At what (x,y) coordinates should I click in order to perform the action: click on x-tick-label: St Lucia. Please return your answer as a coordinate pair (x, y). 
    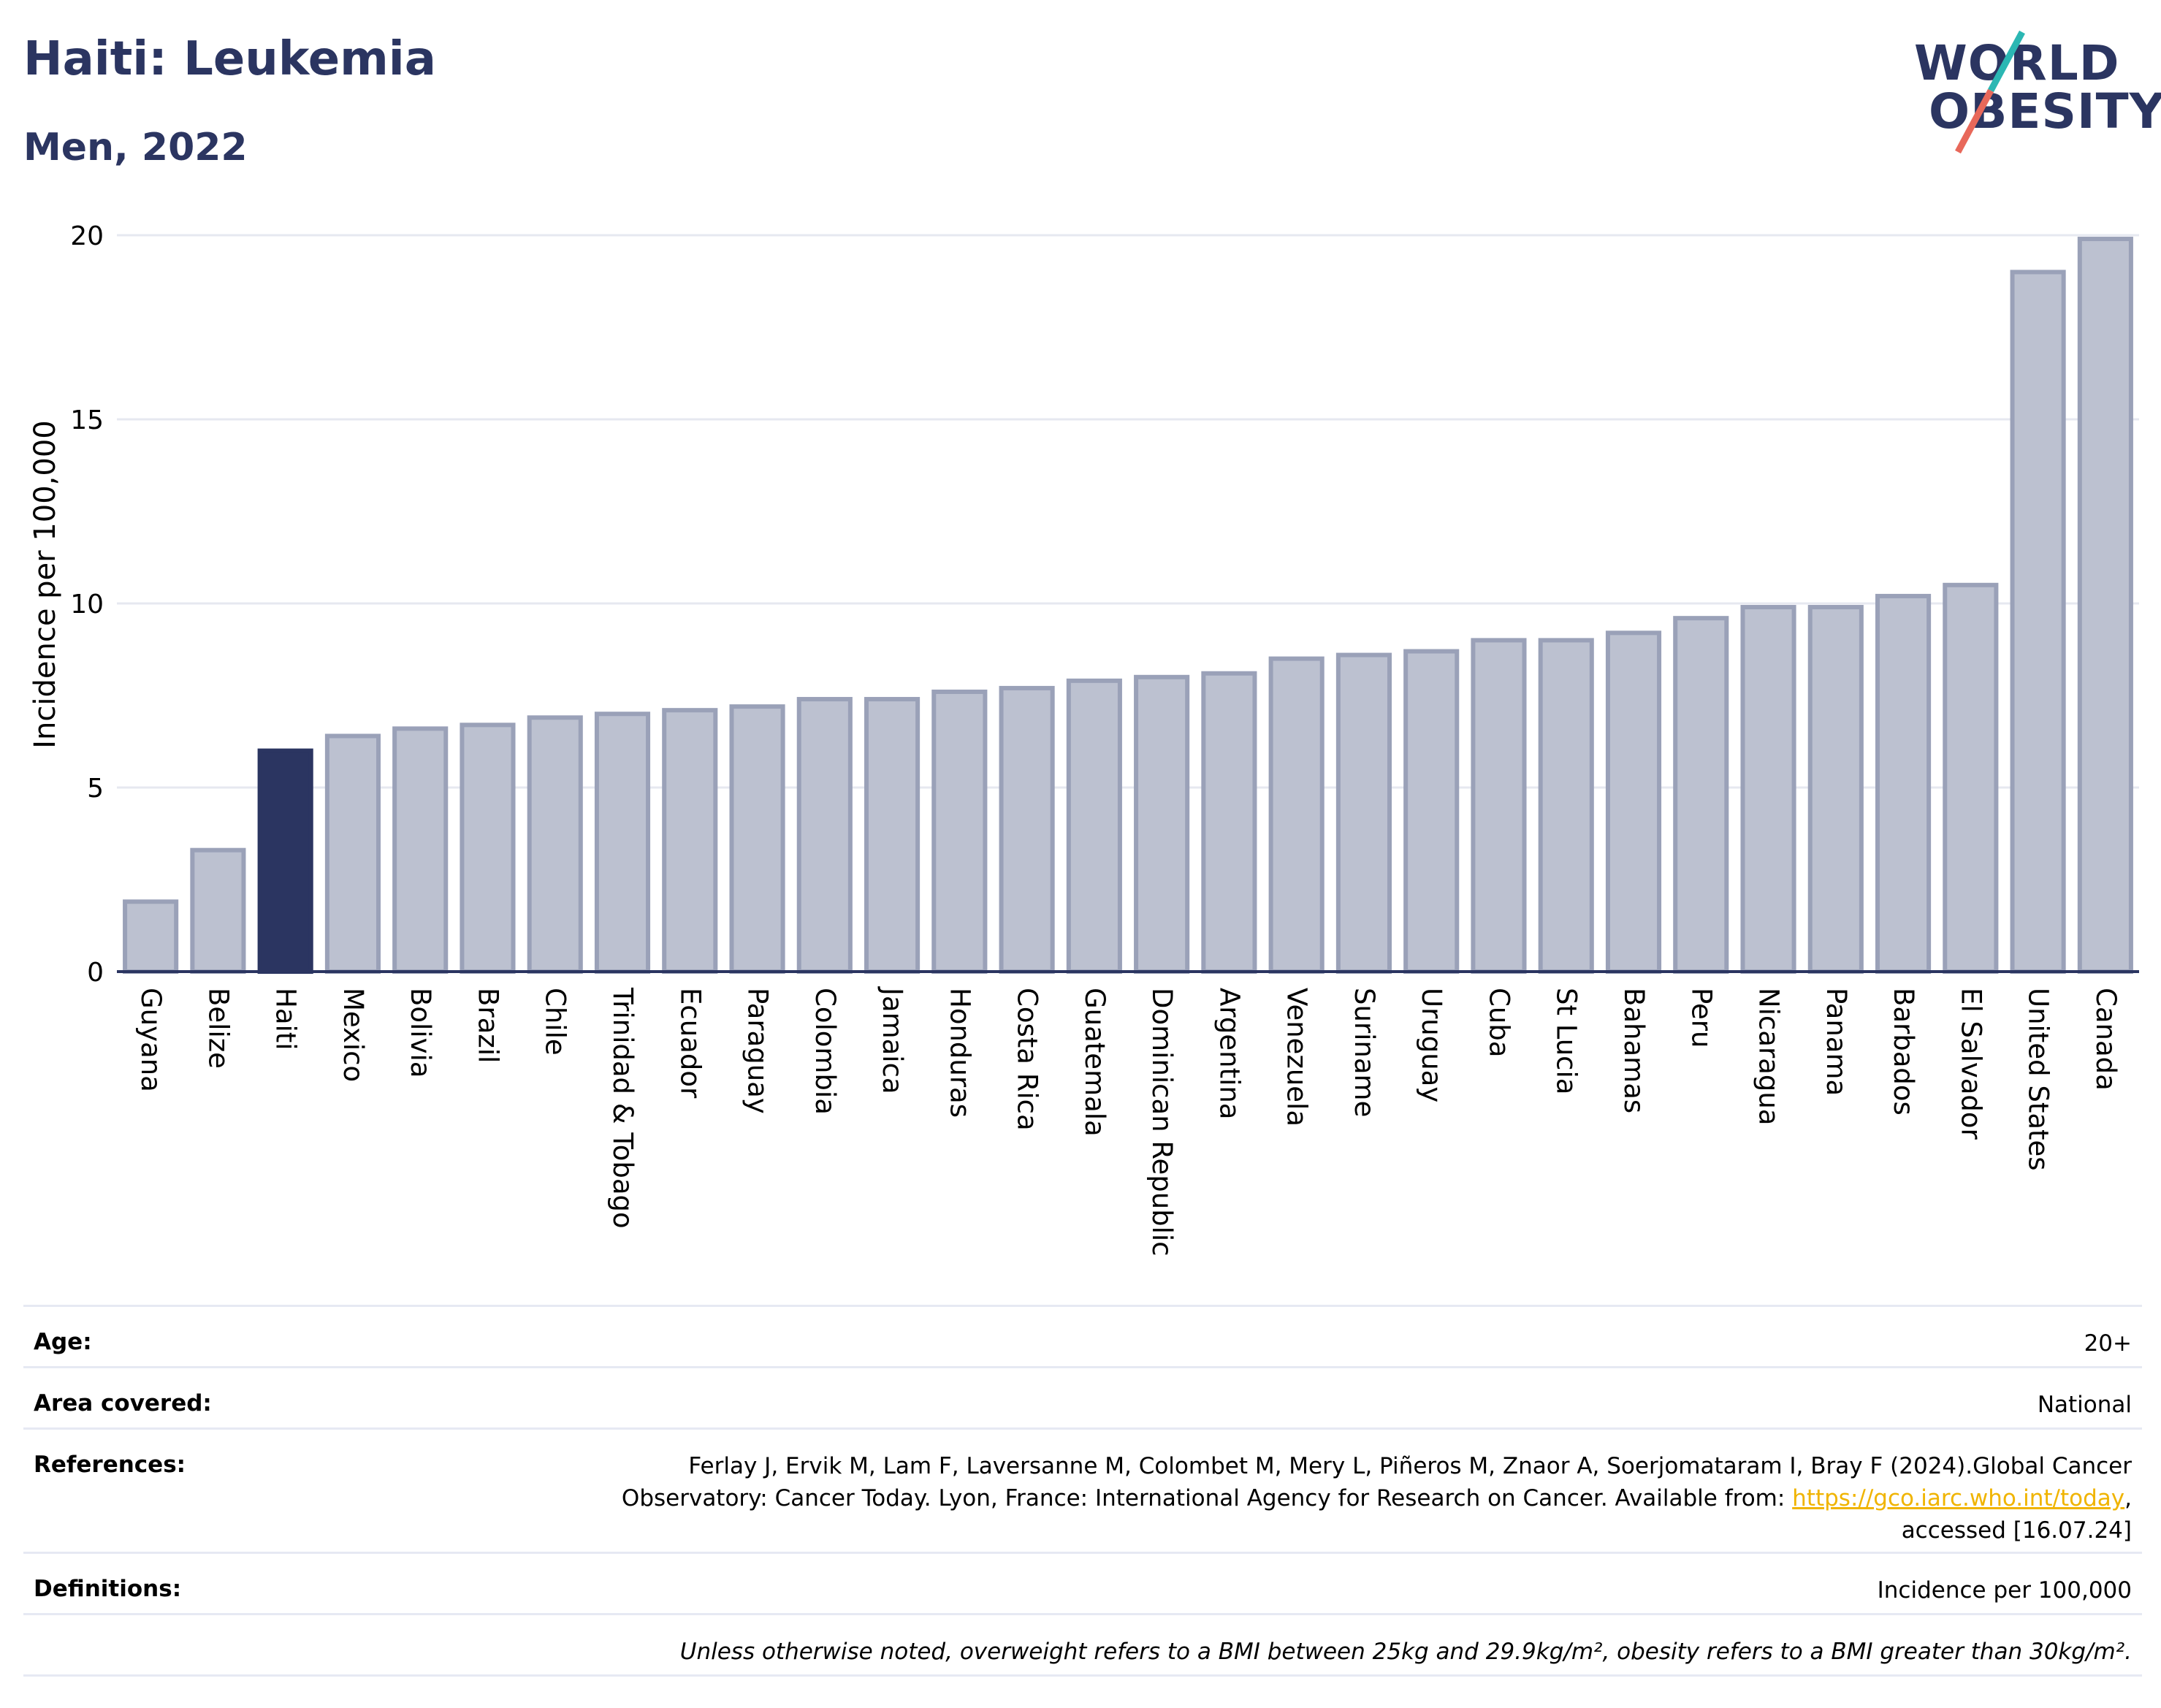
    Looking at the image, I should click on (1567, 1041).